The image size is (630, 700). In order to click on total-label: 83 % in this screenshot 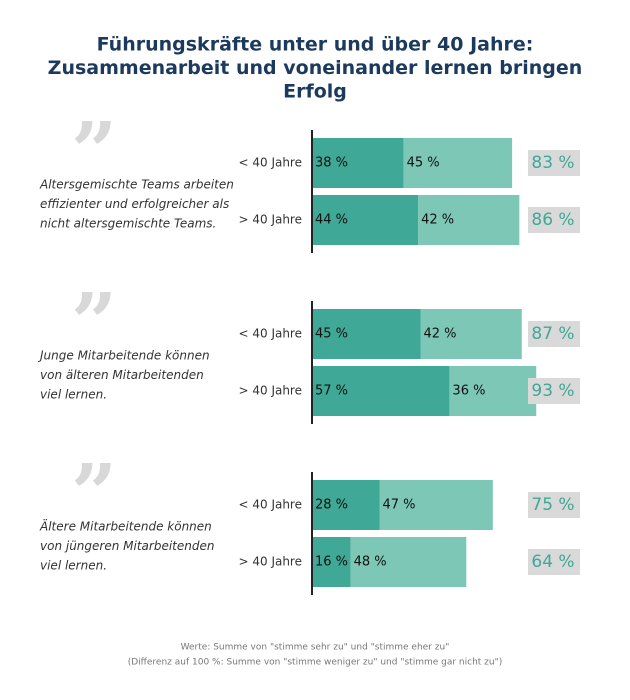, I will do `click(552, 163)`.